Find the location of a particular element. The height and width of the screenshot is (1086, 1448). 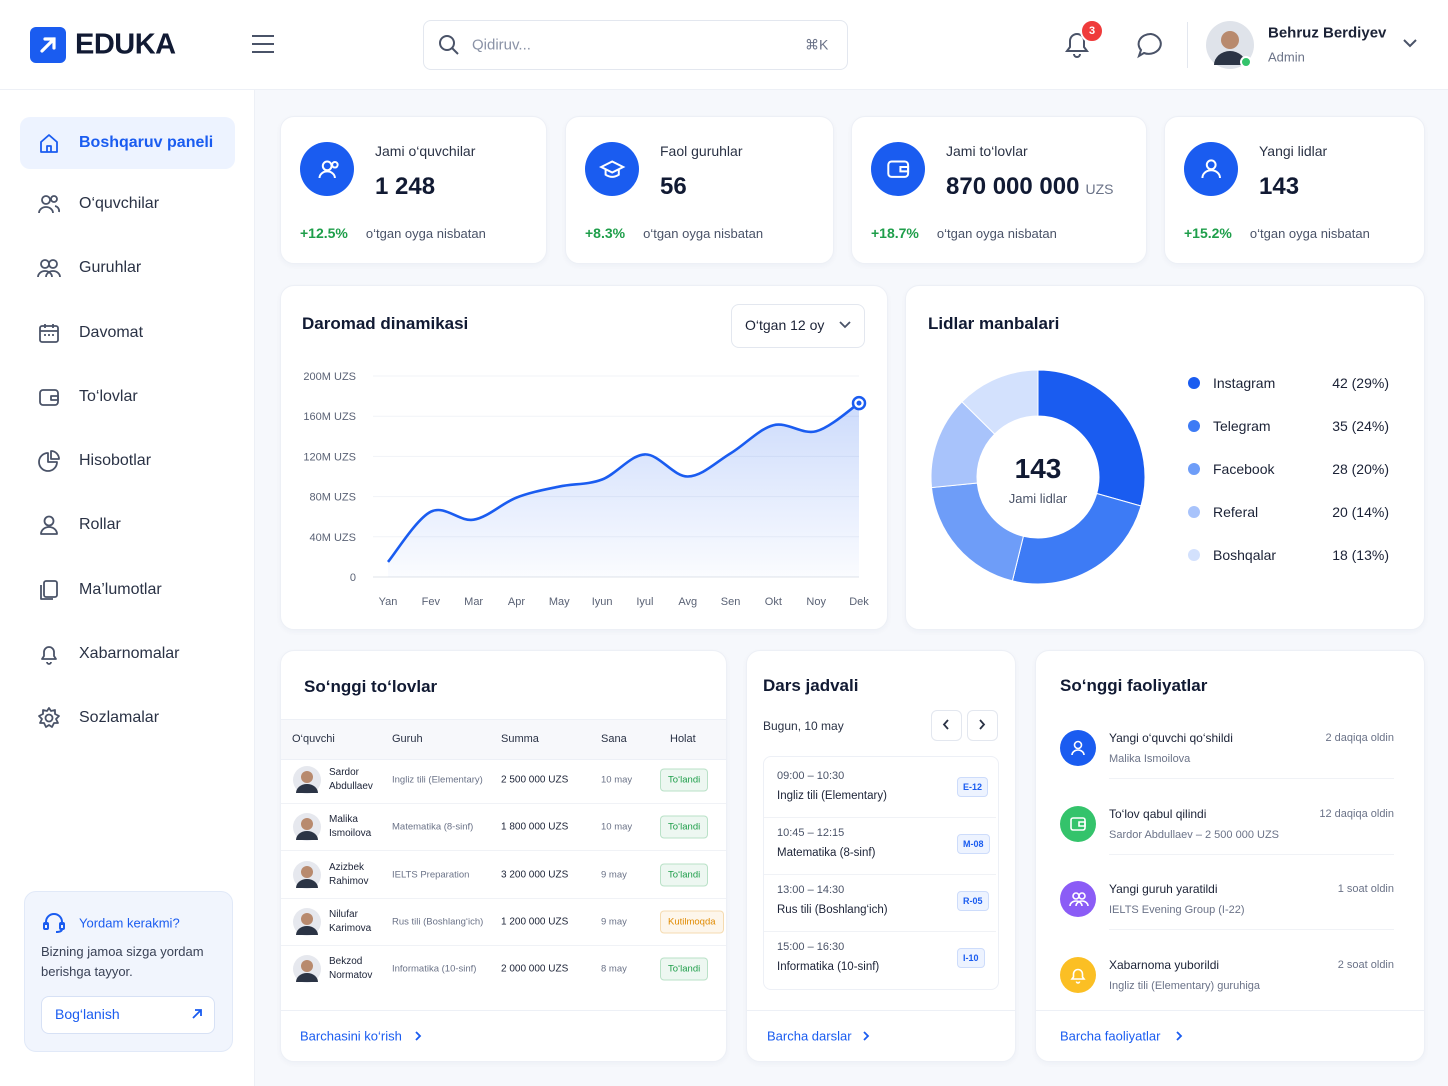

donut-hole is located at coordinates (1038, 477).